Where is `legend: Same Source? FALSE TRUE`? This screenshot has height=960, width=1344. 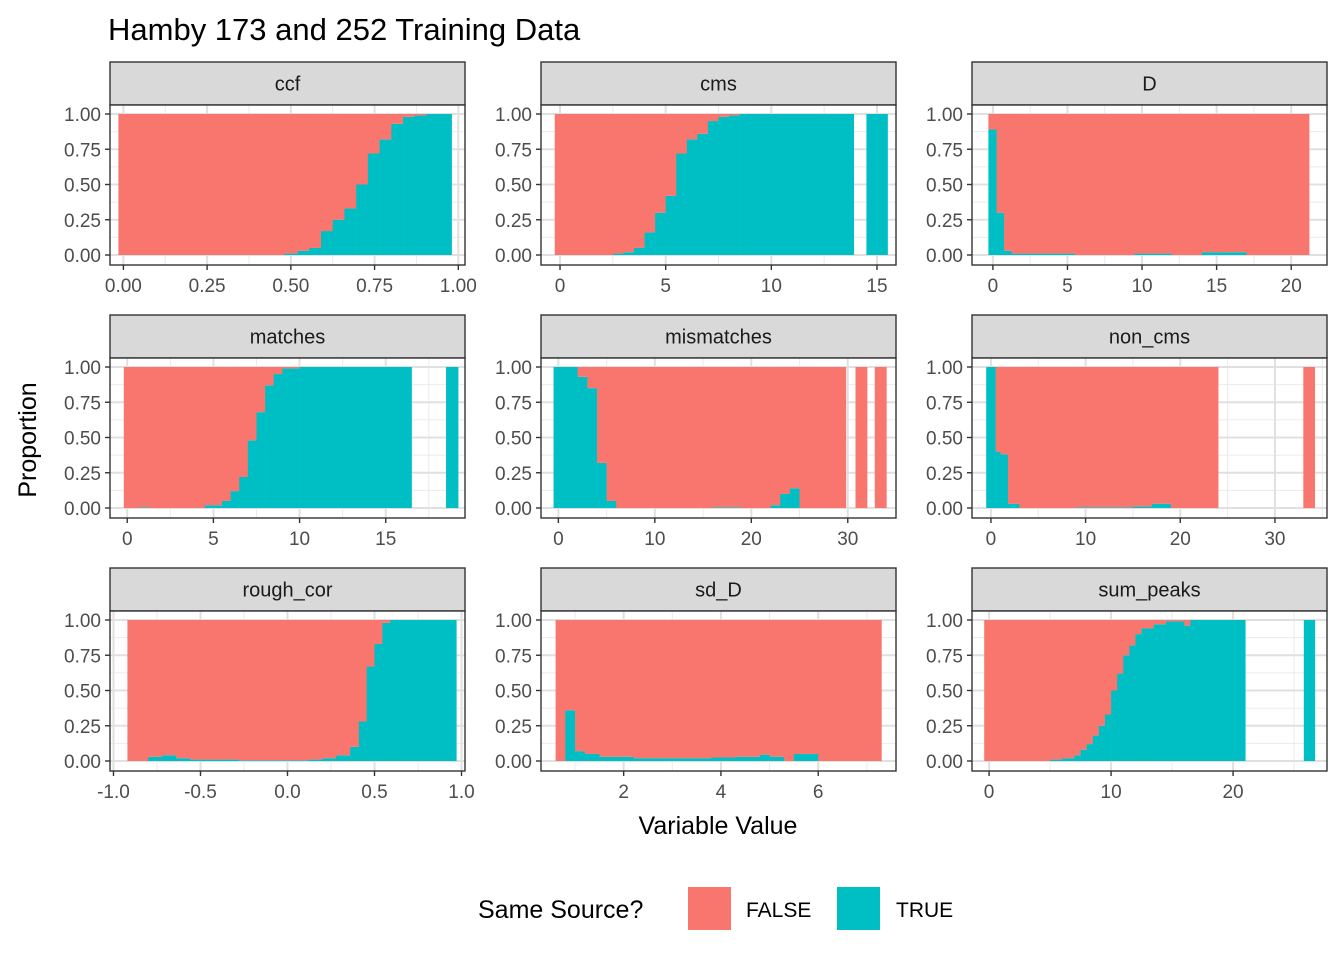 legend: Same Source? FALSE TRUE is located at coordinates (715, 908).